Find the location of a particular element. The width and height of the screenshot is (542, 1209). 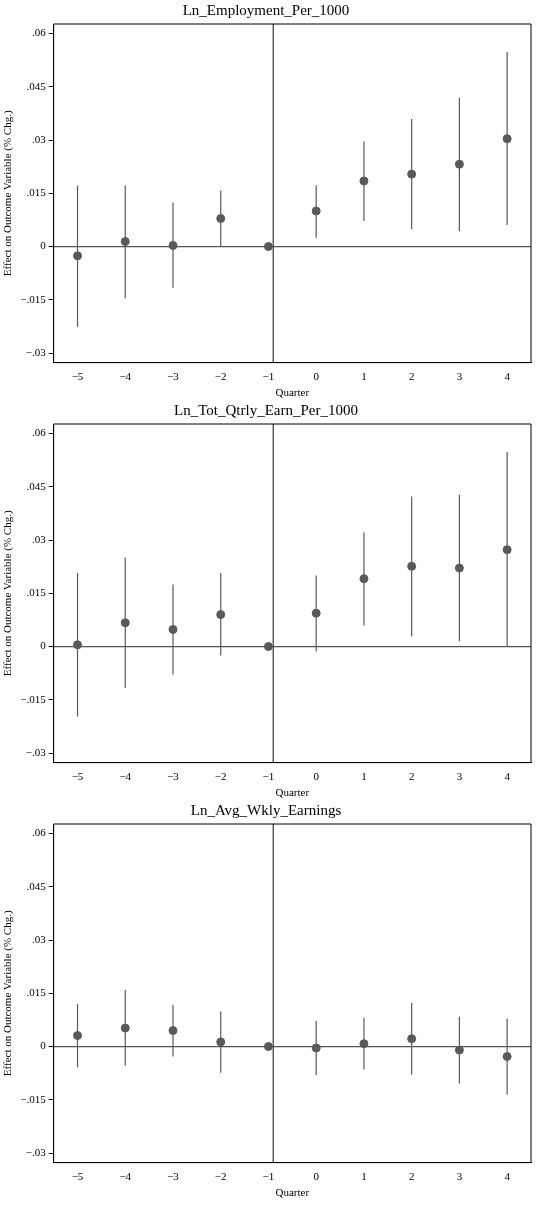

chart-title: Ln_Employment_Per_1000 is located at coordinates (266, 9).